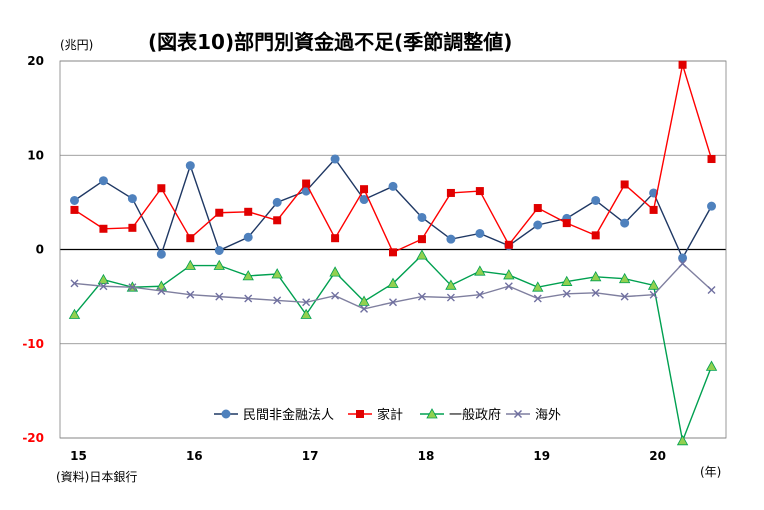 The width and height of the screenshot is (764, 510). What do you see at coordinates (96, 477) in the screenshot?
I see `source-note: (資料)日本銀行` at bounding box center [96, 477].